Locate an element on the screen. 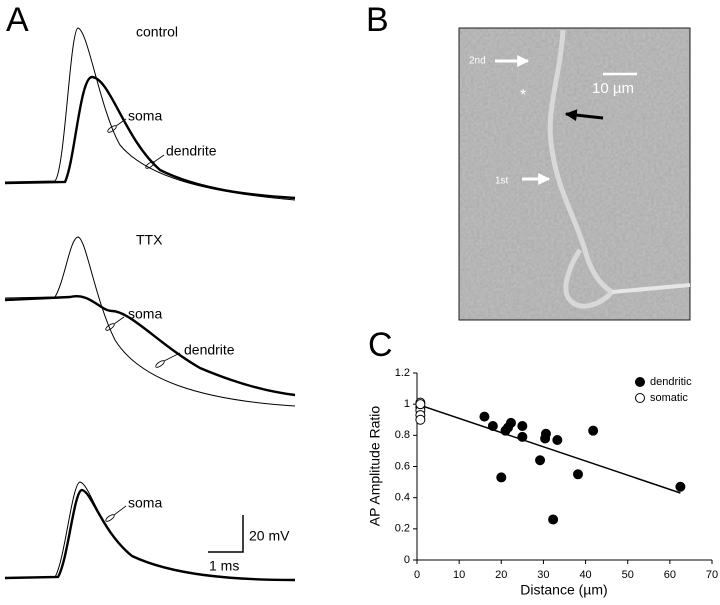  x-tick-label: 10 is located at coordinates (459, 575).